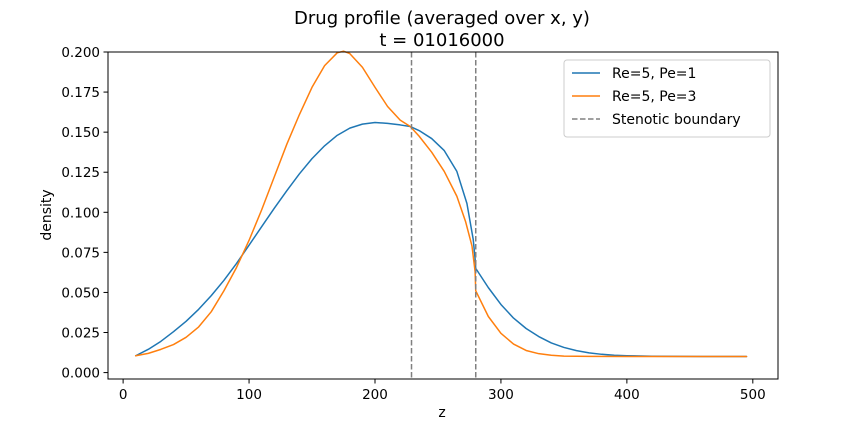 The height and width of the screenshot is (432, 864). What do you see at coordinates (442, 18) in the screenshot?
I see `chart-title: Drug profile (averaged over x, y)` at bounding box center [442, 18].